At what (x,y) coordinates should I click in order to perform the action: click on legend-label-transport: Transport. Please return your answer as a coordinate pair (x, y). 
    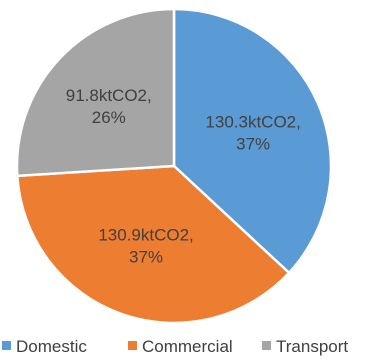
    Looking at the image, I should click on (312, 346).